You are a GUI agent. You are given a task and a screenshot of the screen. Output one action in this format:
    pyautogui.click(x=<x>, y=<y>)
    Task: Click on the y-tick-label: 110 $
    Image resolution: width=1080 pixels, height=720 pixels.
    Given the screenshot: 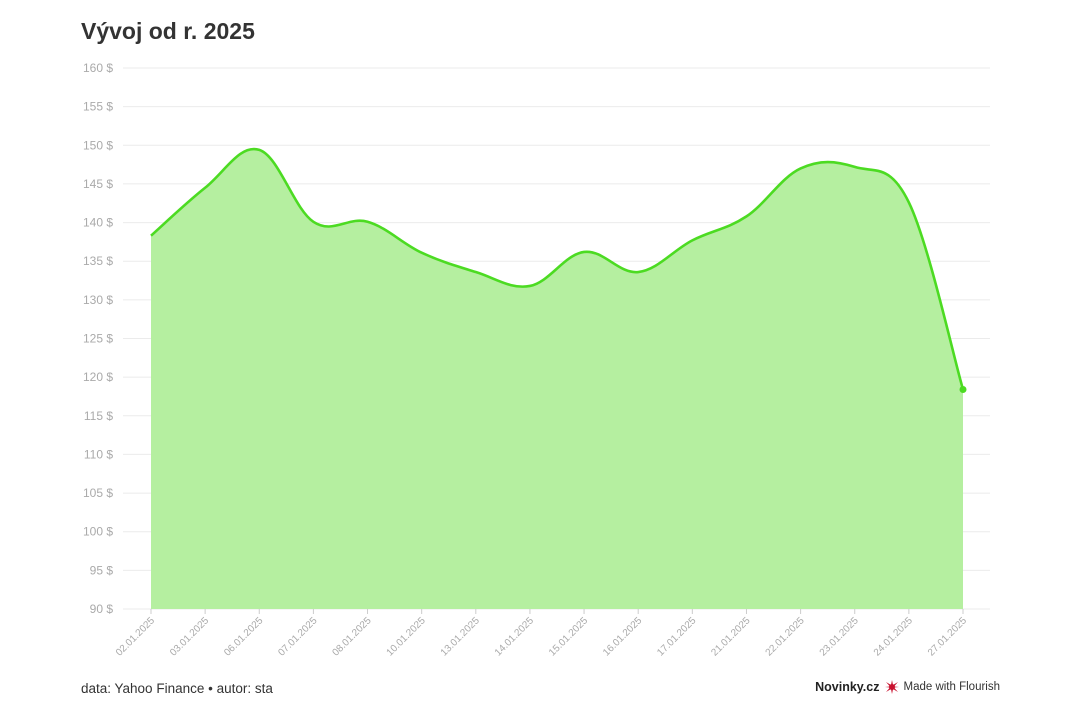 What is the action you would take?
    pyautogui.click(x=98, y=454)
    